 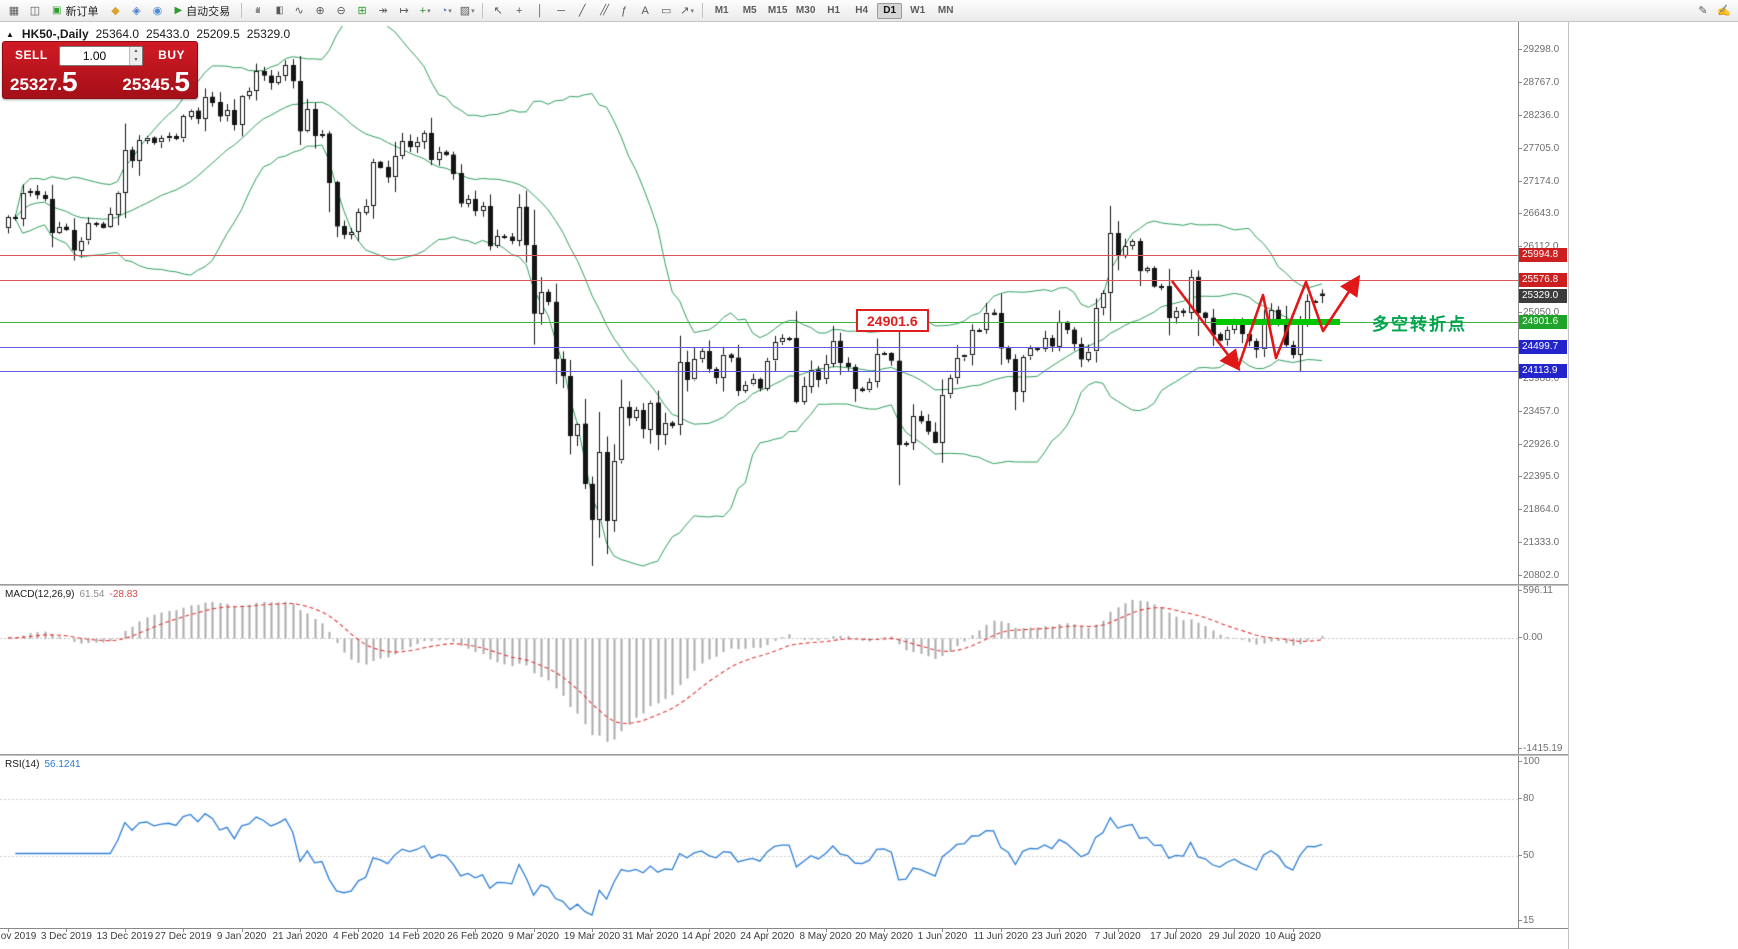 What do you see at coordinates (604, 10) in the screenshot?
I see `channel-icon: ╱╱` at bounding box center [604, 10].